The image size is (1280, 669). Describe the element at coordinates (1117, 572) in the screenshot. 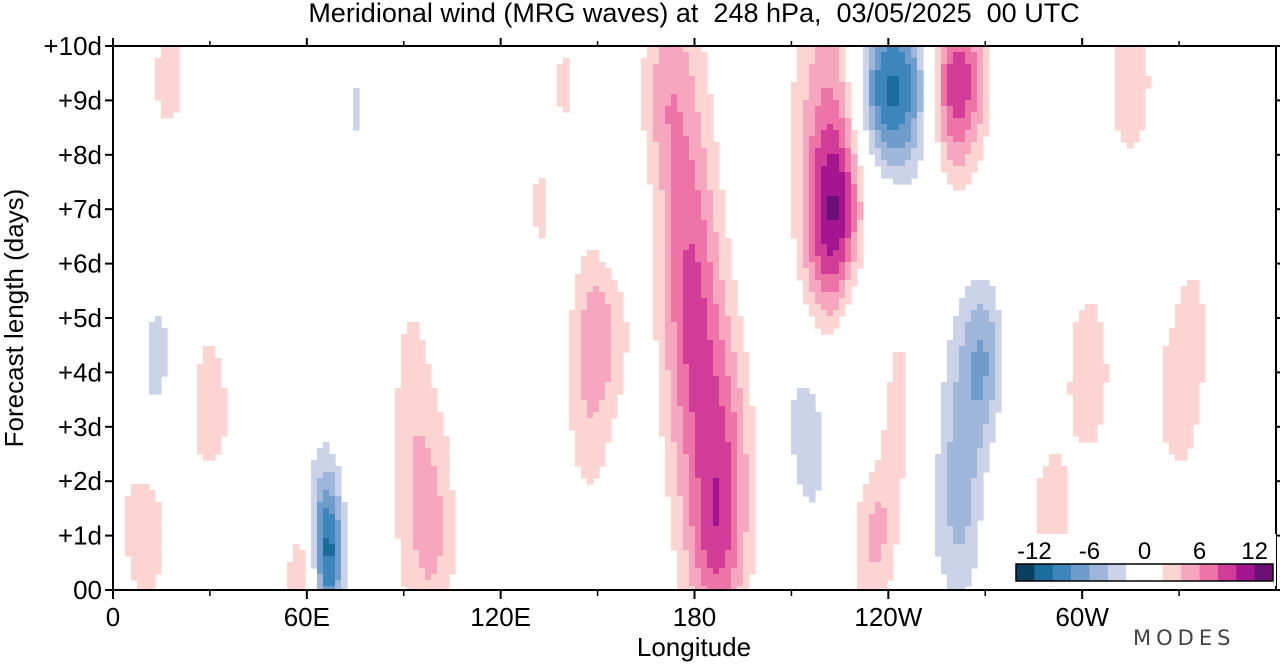

I see `colorbar-swatch` at that location.